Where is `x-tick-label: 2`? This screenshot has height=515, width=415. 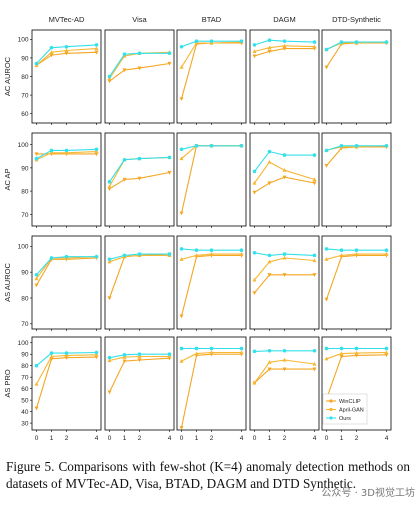
x-tick-label: 2 is located at coordinates (212, 438).